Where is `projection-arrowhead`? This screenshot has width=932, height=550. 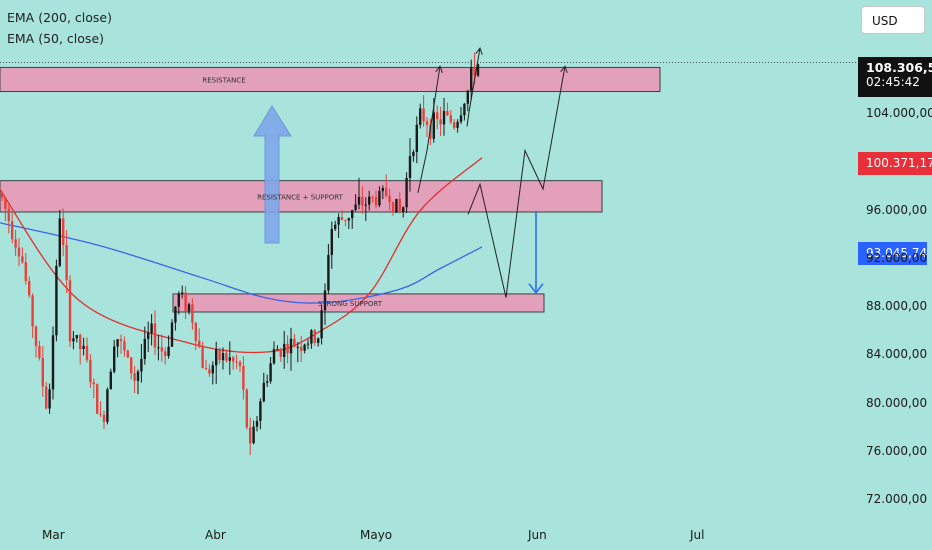 projection-arrowhead is located at coordinates (564, 69).